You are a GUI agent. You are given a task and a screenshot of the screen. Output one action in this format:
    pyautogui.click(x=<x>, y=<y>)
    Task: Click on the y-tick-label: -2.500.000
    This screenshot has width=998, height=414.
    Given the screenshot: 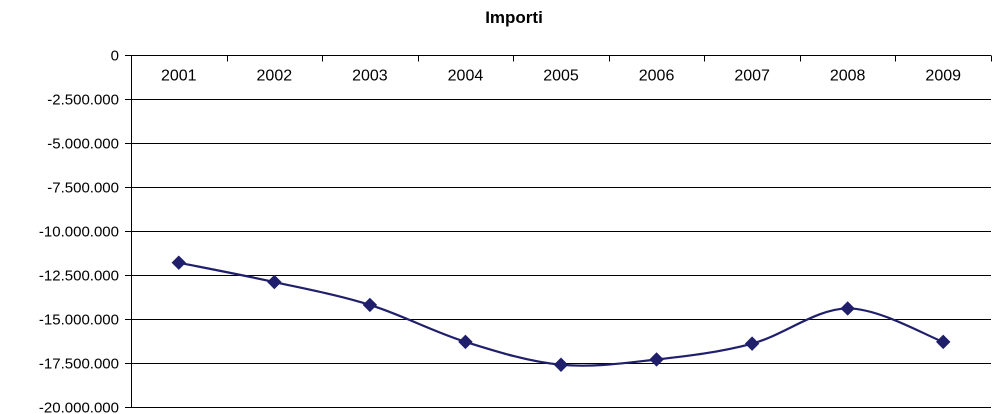 What is the action you would take?
    pyautogui.click(x=83, y=100)
    